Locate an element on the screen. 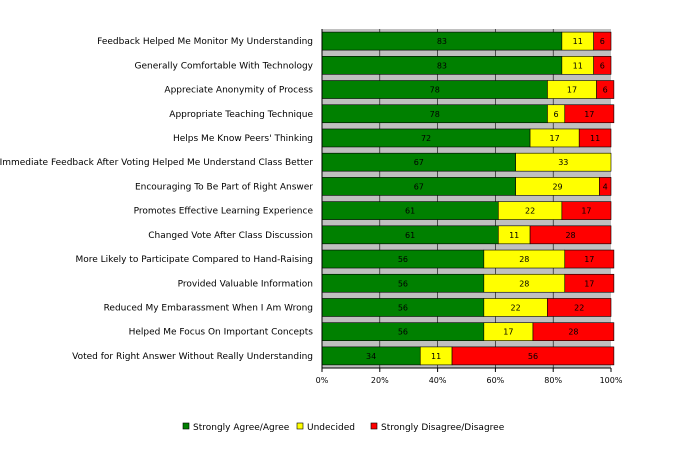  x-tick-label: 20% is located at coordinates (380, 380).